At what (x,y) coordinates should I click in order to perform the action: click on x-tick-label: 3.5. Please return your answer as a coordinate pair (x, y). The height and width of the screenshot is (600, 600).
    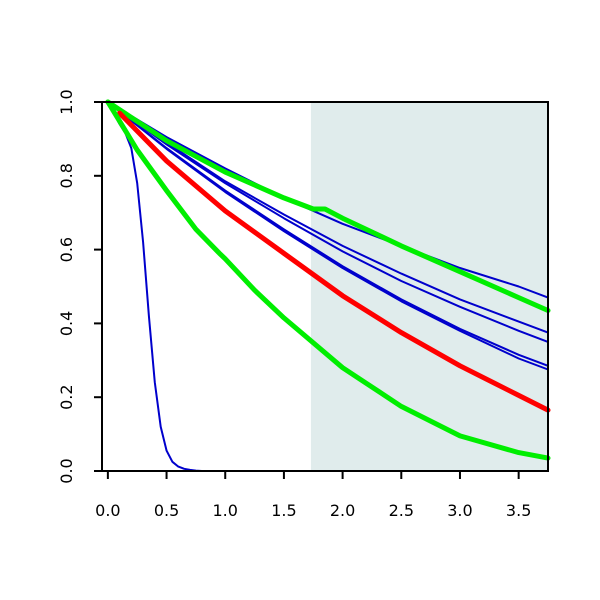
    Looking at the image, I should click on (518, 510).